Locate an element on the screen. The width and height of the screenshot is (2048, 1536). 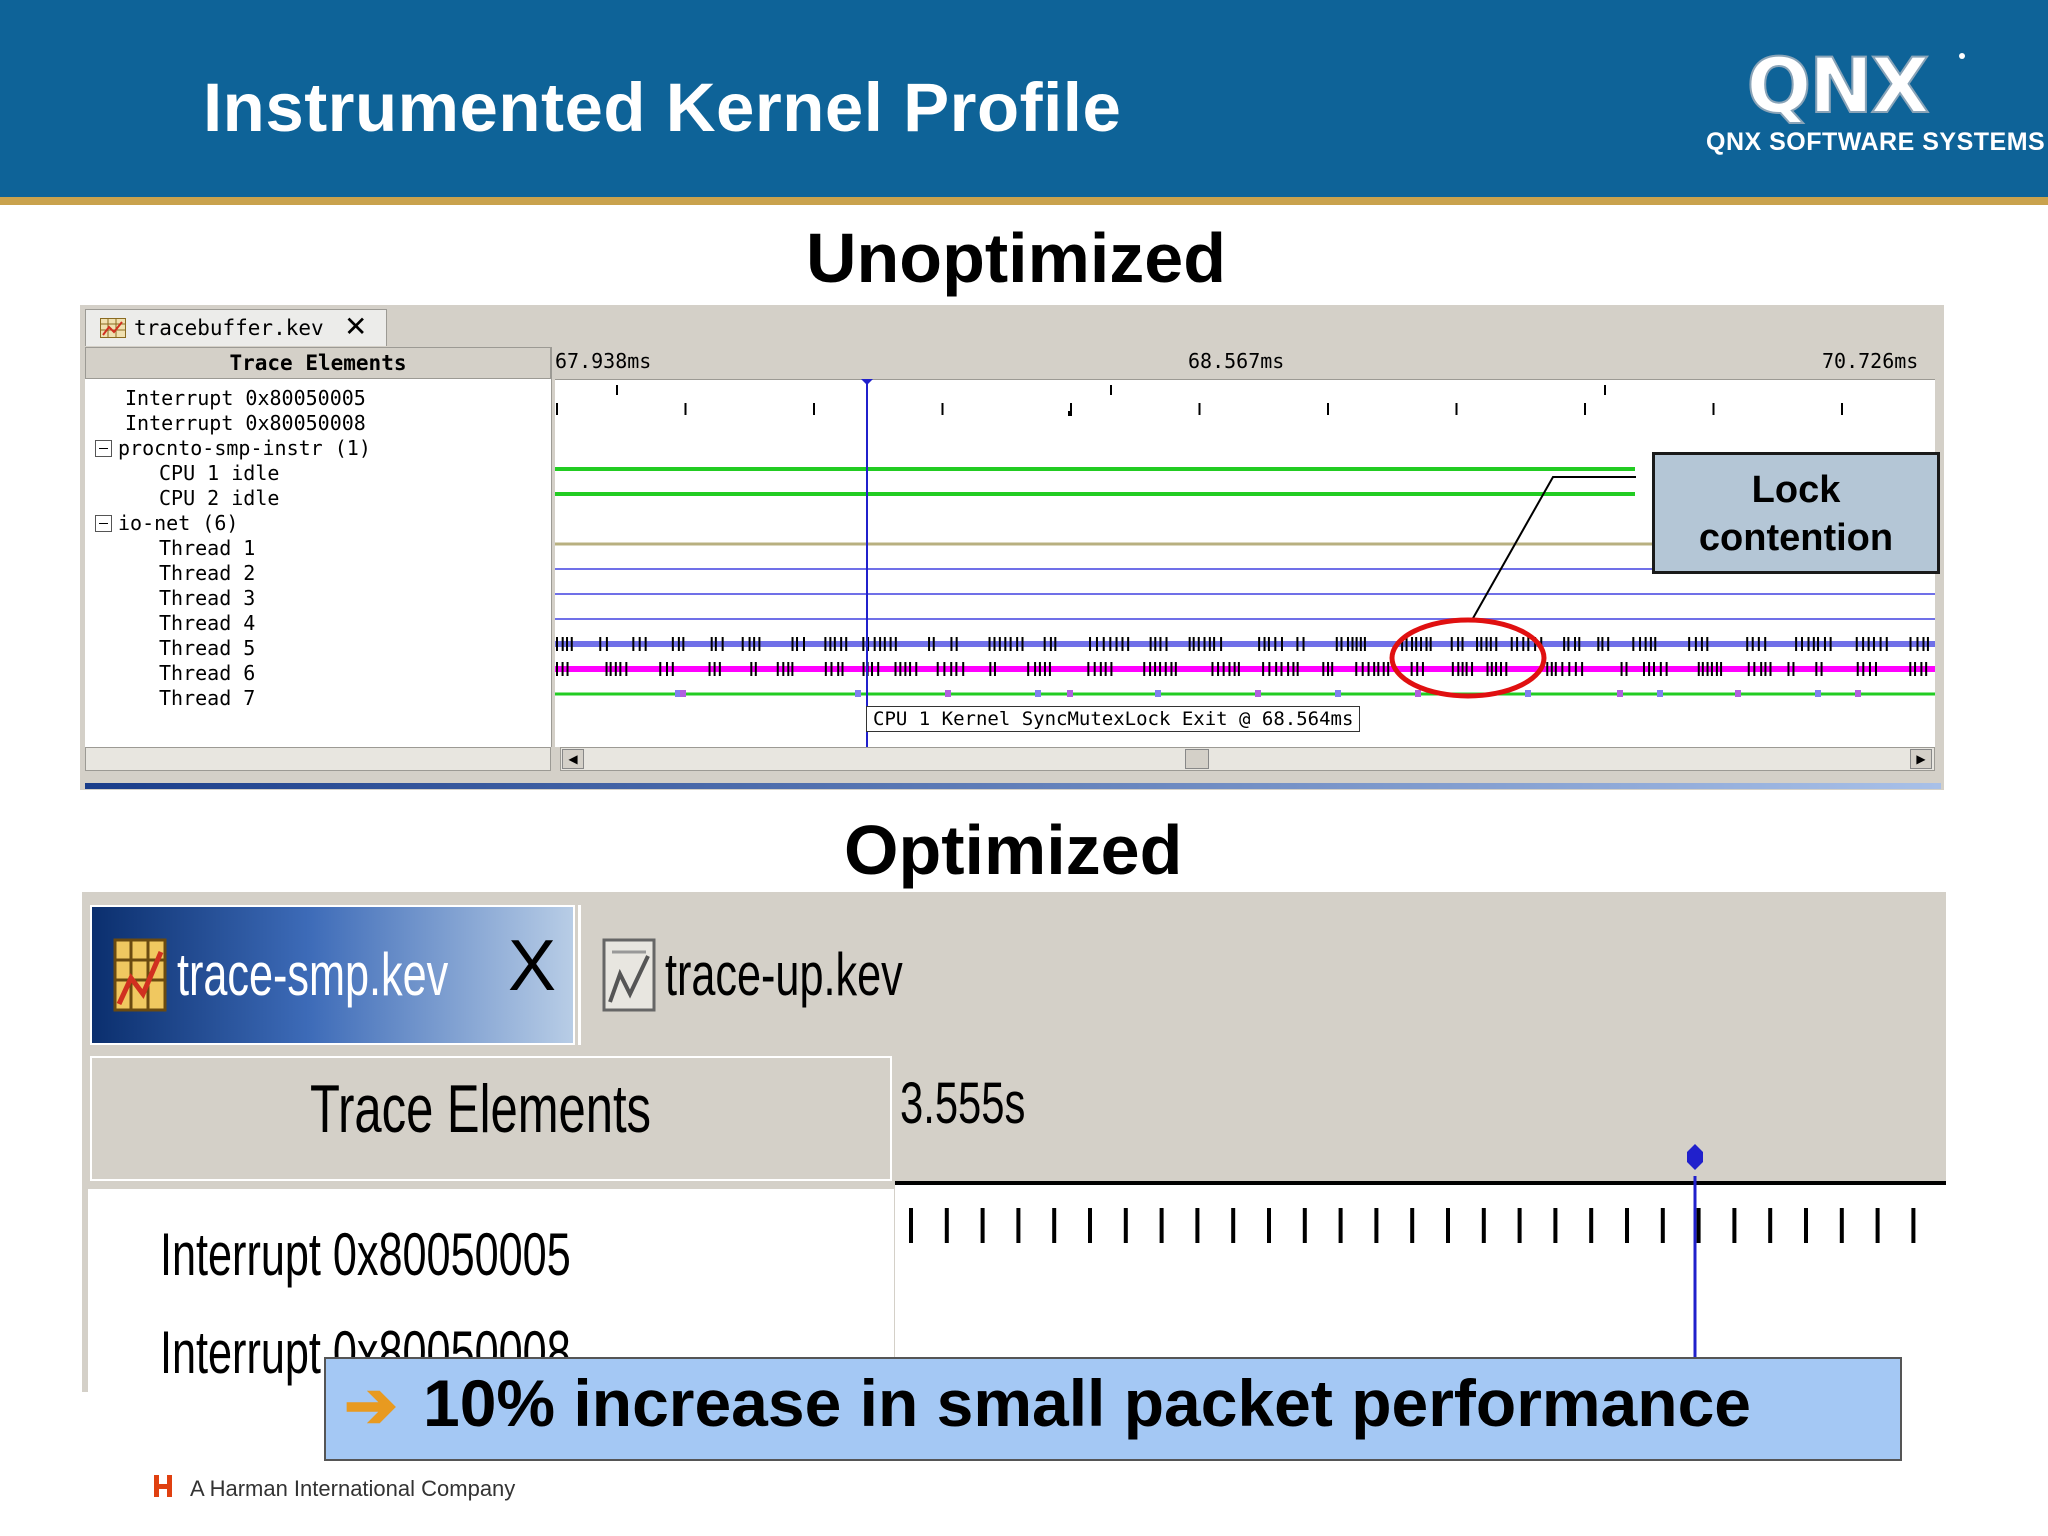
time-mid-label: 68.567ms is located at coordinates (1236, 361).